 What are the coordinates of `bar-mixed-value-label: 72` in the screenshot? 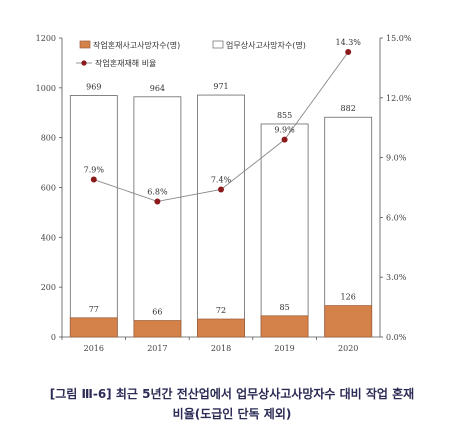 It's located at (221, 310).